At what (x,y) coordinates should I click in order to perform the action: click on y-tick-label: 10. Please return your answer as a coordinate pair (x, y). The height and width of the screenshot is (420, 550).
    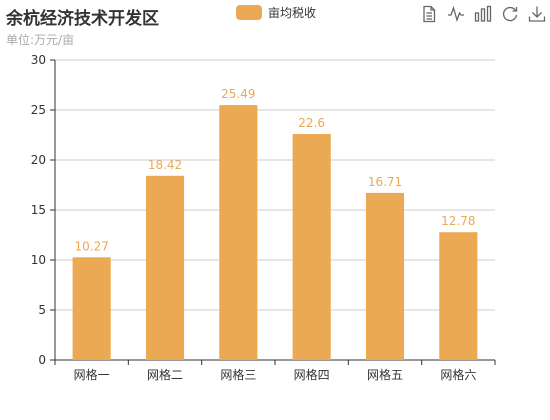
    Looking at the image, I should click on (38, 260).